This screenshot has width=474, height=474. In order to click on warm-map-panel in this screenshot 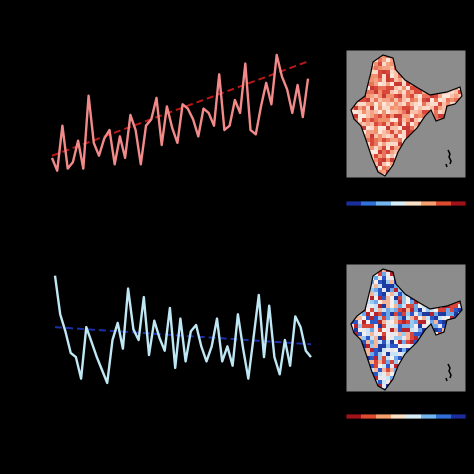, I will do `click(406, 114)`.